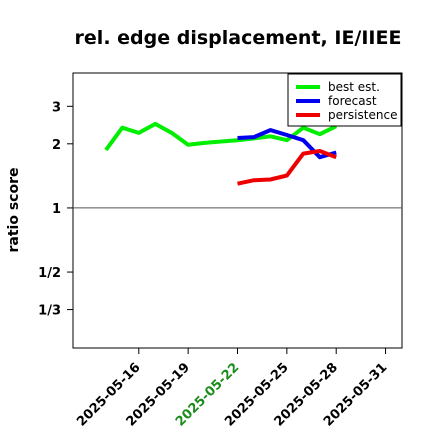 Image resolution: width=440 pixels, height=440 pixels. I want to click on series-line-best-est, so click(221, 136).